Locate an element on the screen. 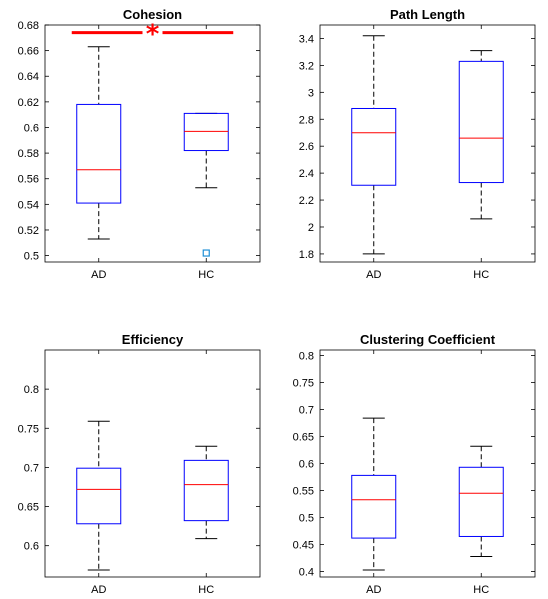  y-tick-label: 0.45 is located at coordinates (303, 546).